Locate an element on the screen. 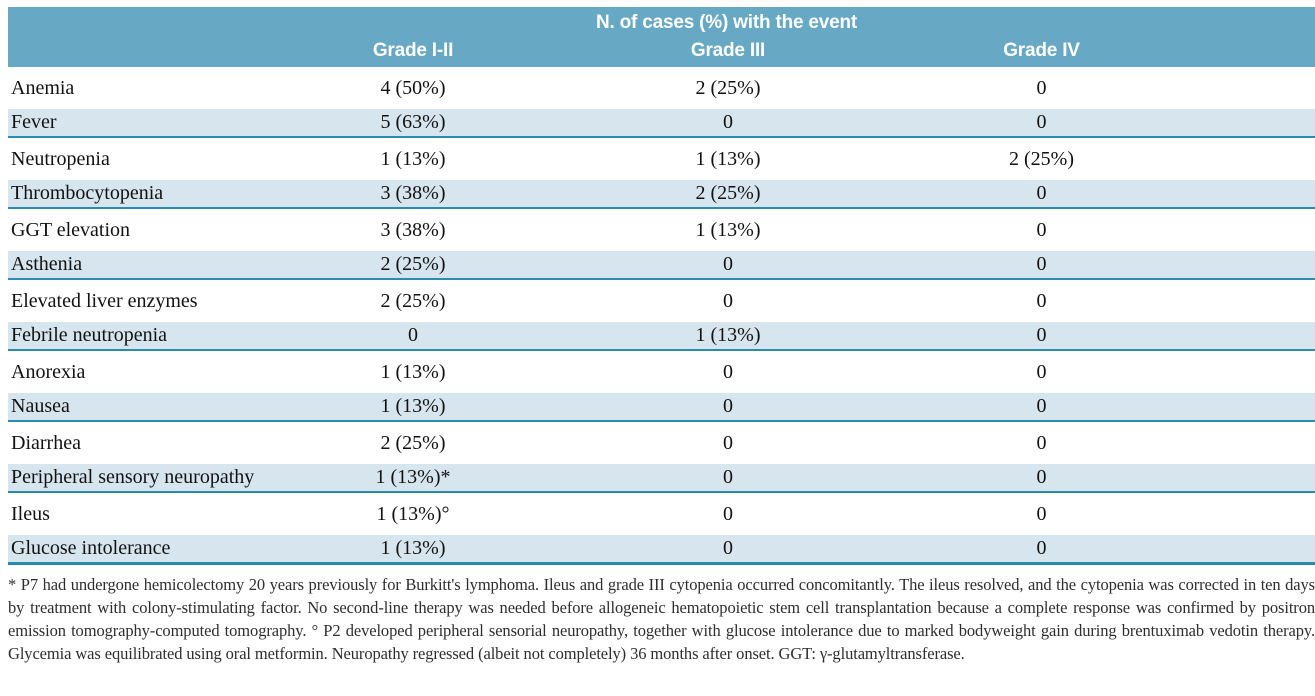  header-event-column is located at coordinates (133, 50).